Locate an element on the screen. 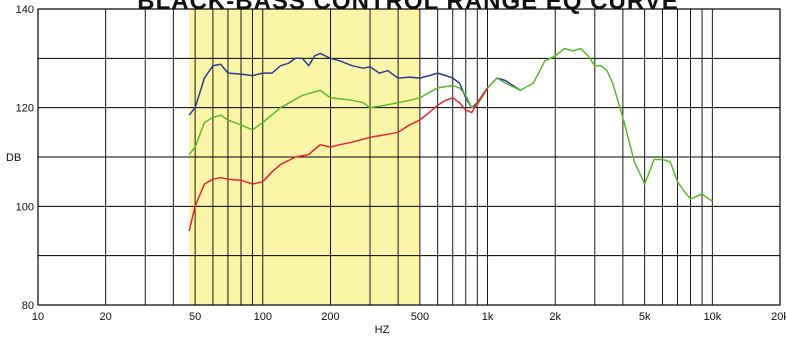  y-tick-label: 100 is located at coordinates (25, 207).